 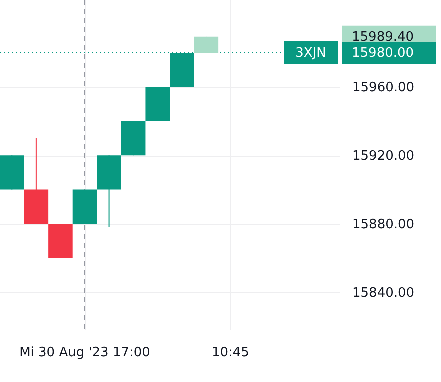 What do you see at coordinates (231, 353) in the screenshot?
I see `x-tick-label: 10:45` at bounding box center [231, 353].